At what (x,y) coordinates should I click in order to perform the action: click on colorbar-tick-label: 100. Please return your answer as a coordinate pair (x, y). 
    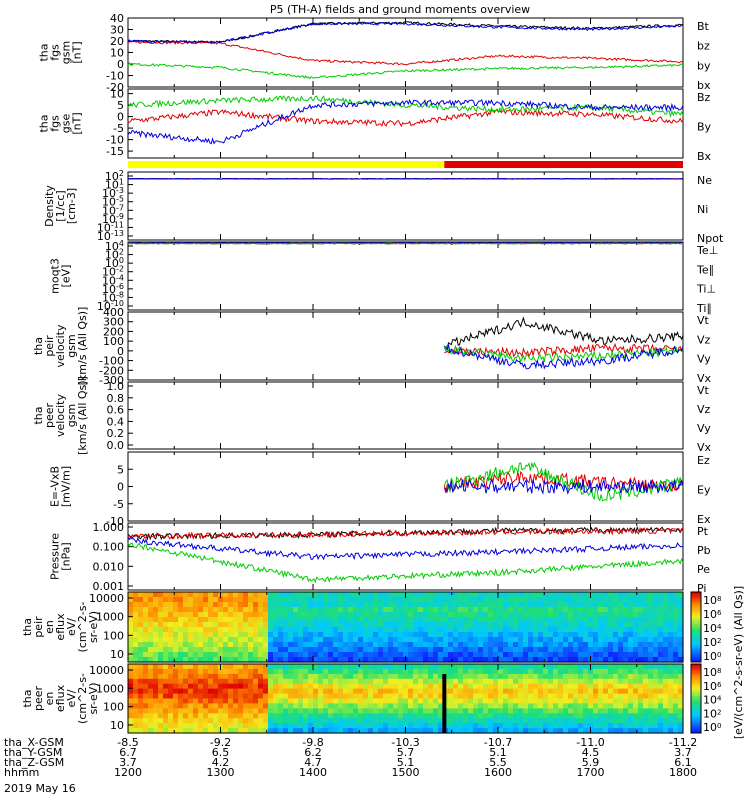
    Looking at the image, I should click on (712, 656).